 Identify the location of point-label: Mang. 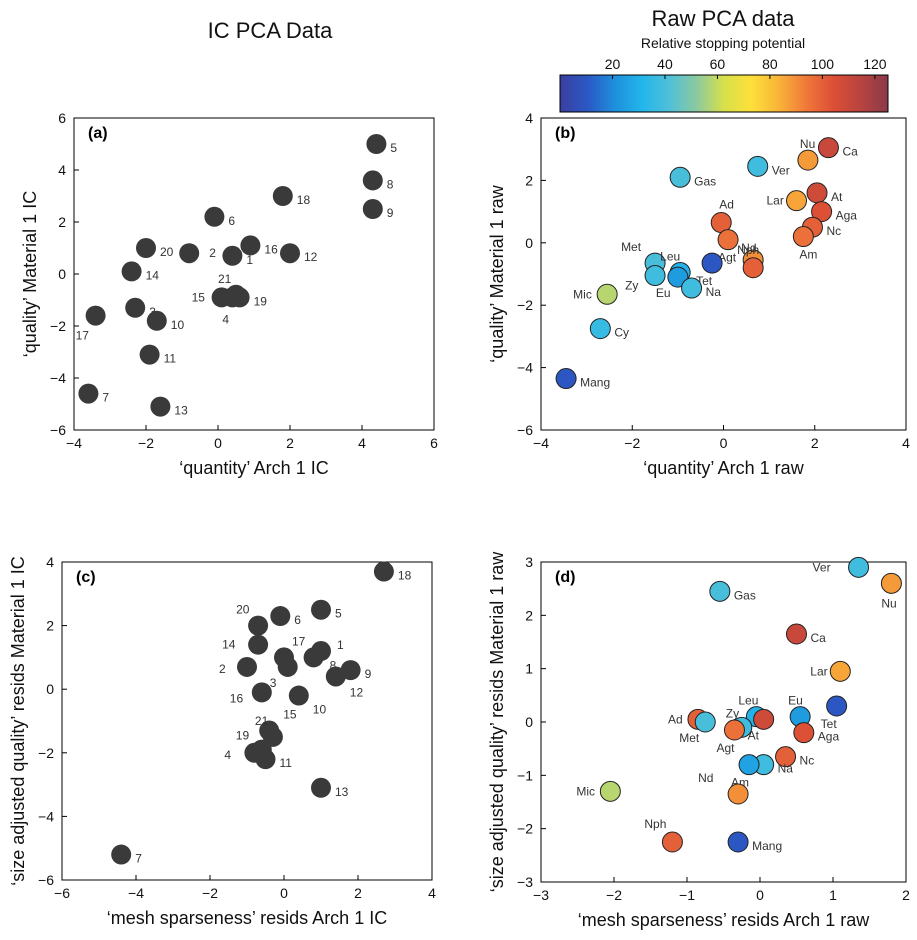
(767, 846).